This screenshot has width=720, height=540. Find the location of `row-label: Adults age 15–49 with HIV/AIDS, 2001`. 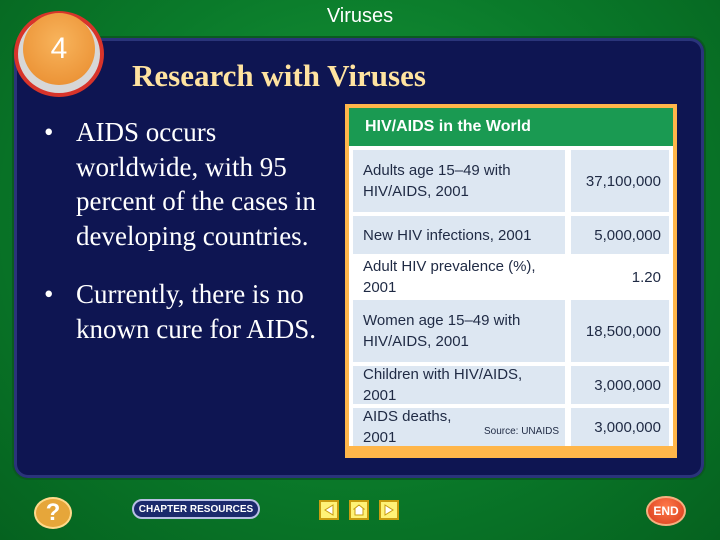

row-label: Adults age 15–49 with HIV/AIDS, 2001 is located at coordinates (459, 181).